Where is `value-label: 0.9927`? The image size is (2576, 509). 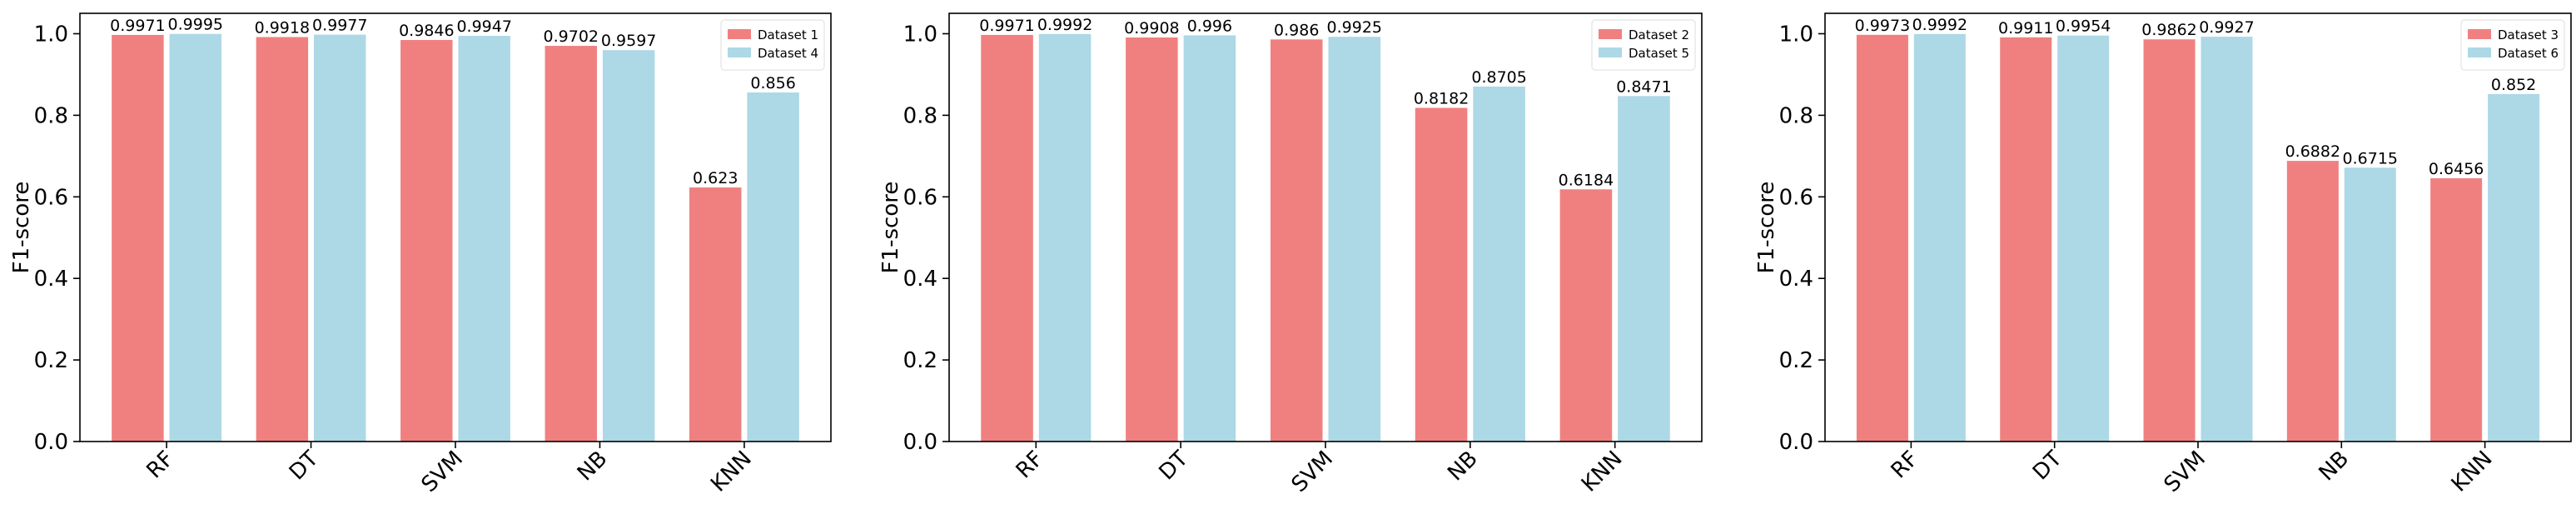
value-label: 0.9927 is located at coordinates (2226, 27).